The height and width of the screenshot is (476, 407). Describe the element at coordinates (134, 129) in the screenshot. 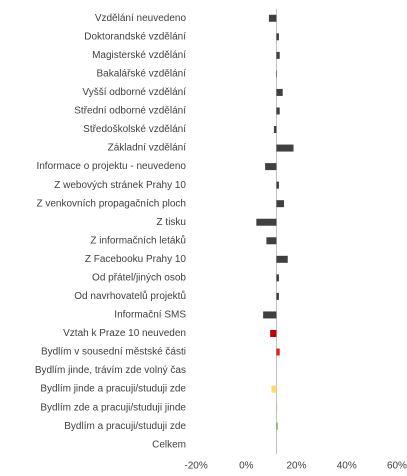

I see `y-tick-label: Středoškolské vzdělání` at that location.